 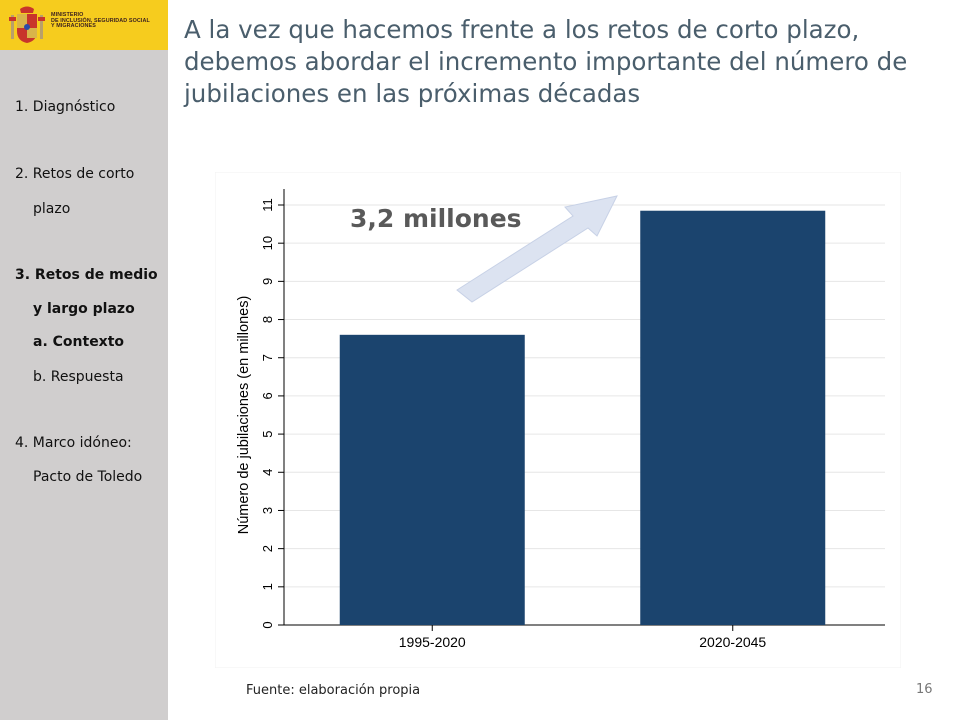 I want to click on nav-subitem-respuesta: b. Respuesta, so click(x=78, y=377).